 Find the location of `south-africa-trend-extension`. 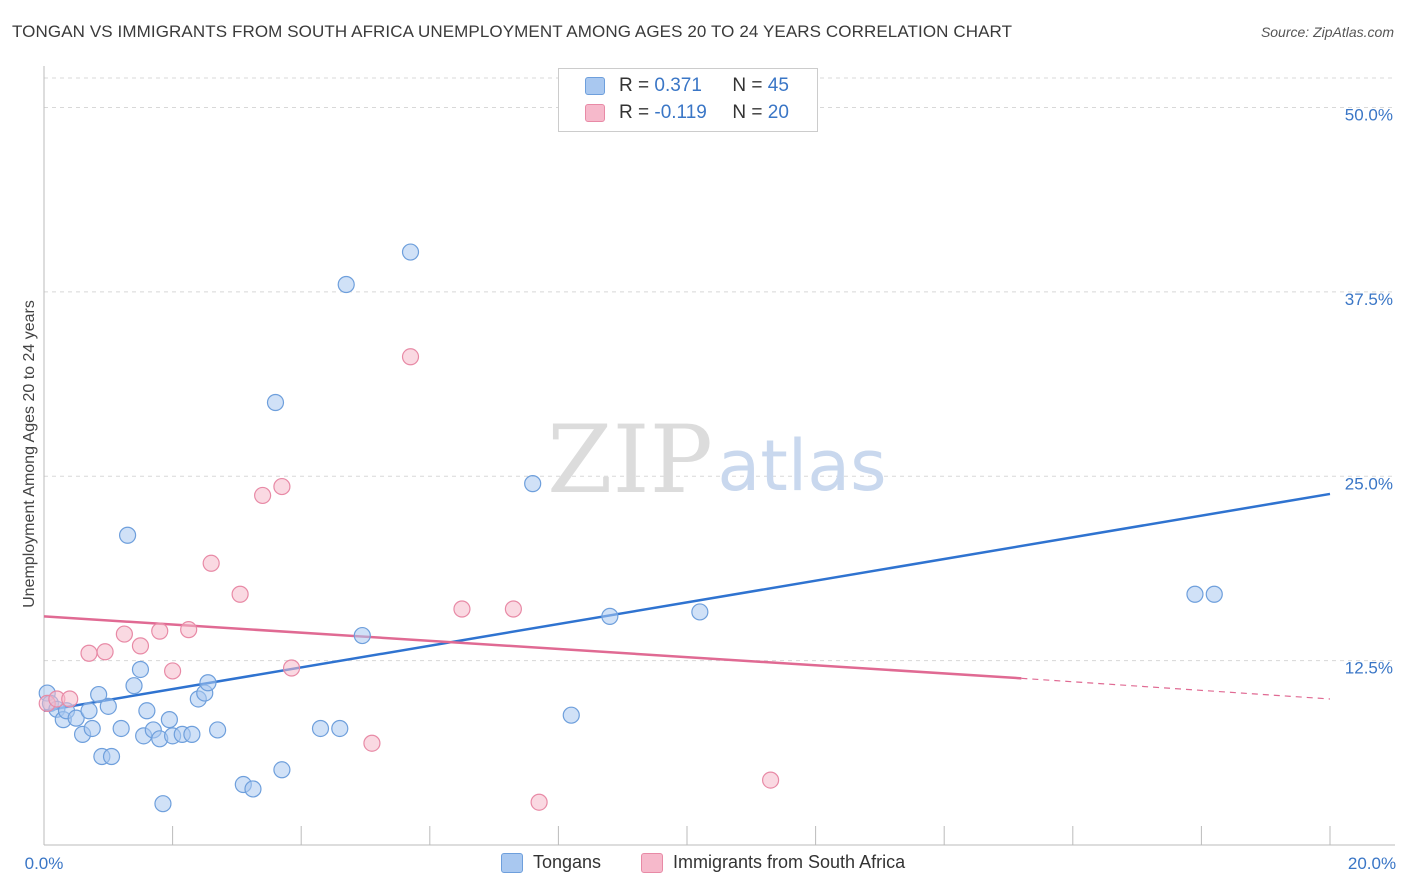

south-africa-trend-extension is located at coordinates (1176, 688).